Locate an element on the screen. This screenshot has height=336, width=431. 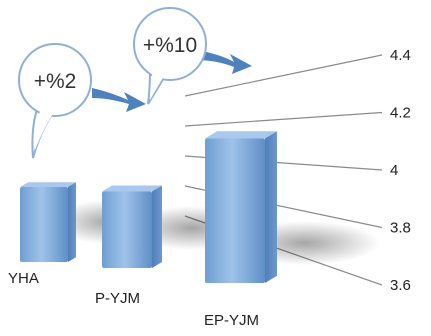
y-tick-label: 3.6 is located at coordinates (400, 285).